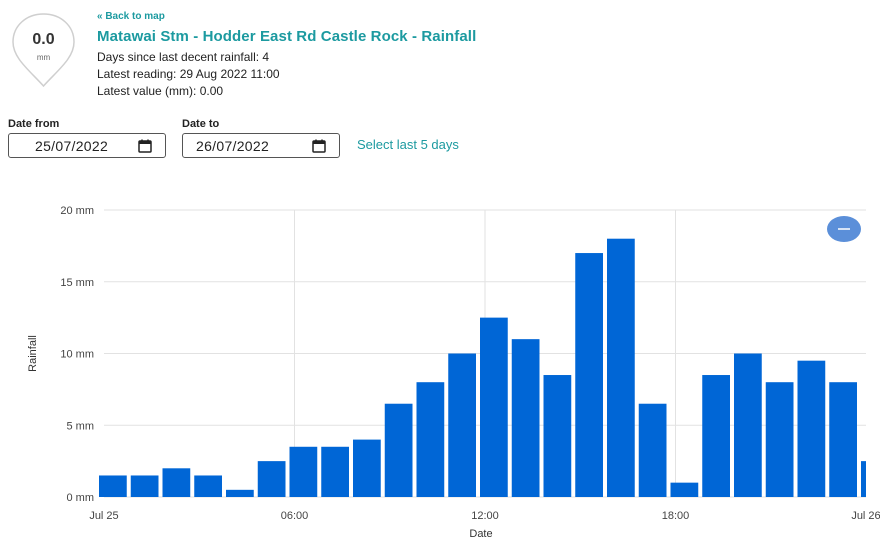  What do you see at coordinates (211, 91) in the screenshot?
I see `latest-value-value: 0.00` at bounding box center [211, 91].